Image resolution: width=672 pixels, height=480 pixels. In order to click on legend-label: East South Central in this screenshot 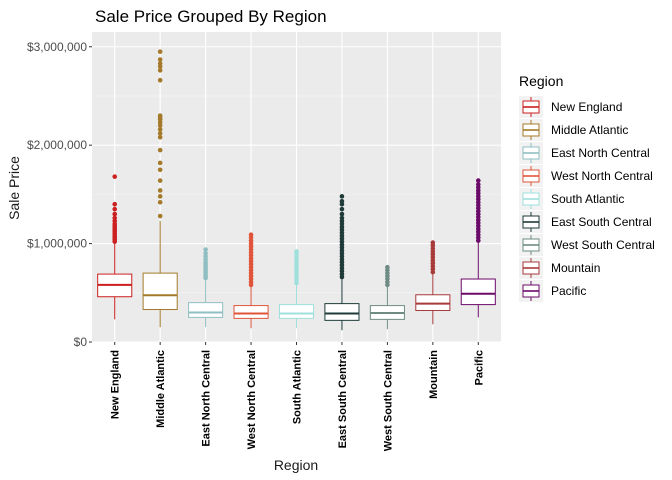, I will do `click(601, 222)`.